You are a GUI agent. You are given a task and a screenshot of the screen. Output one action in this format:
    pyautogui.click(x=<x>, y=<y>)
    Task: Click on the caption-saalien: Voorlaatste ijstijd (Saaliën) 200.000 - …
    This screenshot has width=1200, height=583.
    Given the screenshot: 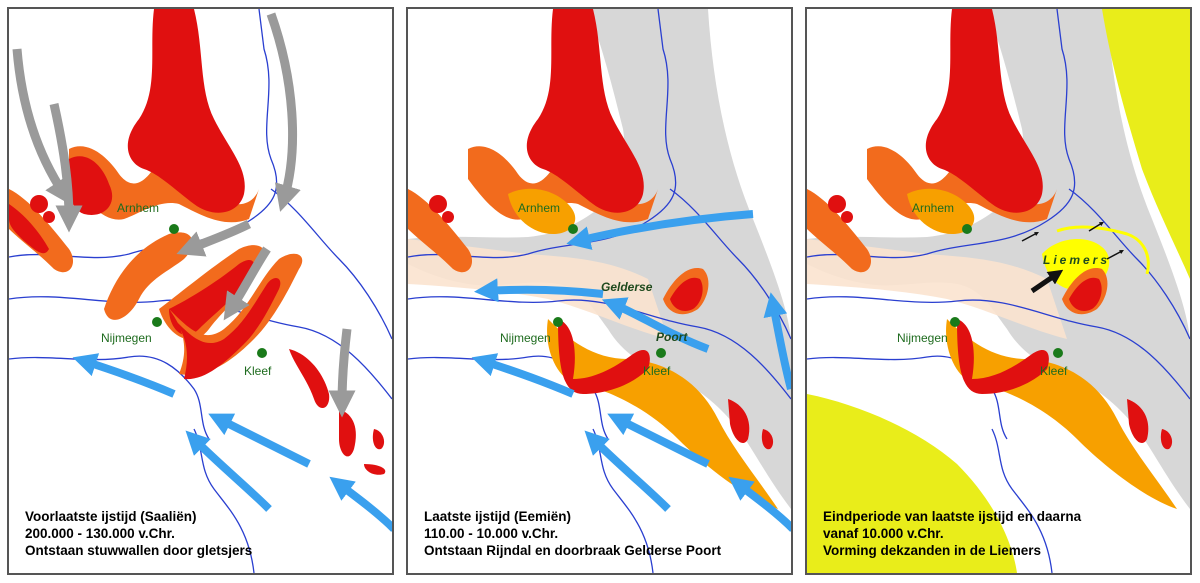 What is the action you would take?
    pyautogui.click(x=138, y=533)
    